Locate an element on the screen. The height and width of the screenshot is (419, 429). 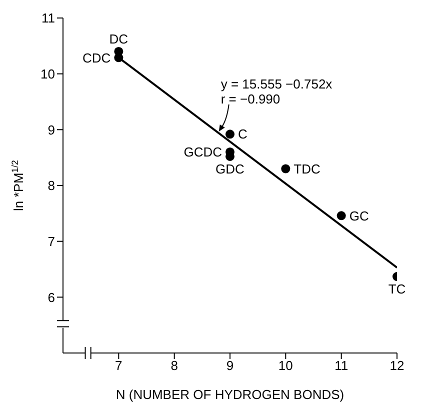
x-tick-label: 12 is located at coordinates (397, 366).